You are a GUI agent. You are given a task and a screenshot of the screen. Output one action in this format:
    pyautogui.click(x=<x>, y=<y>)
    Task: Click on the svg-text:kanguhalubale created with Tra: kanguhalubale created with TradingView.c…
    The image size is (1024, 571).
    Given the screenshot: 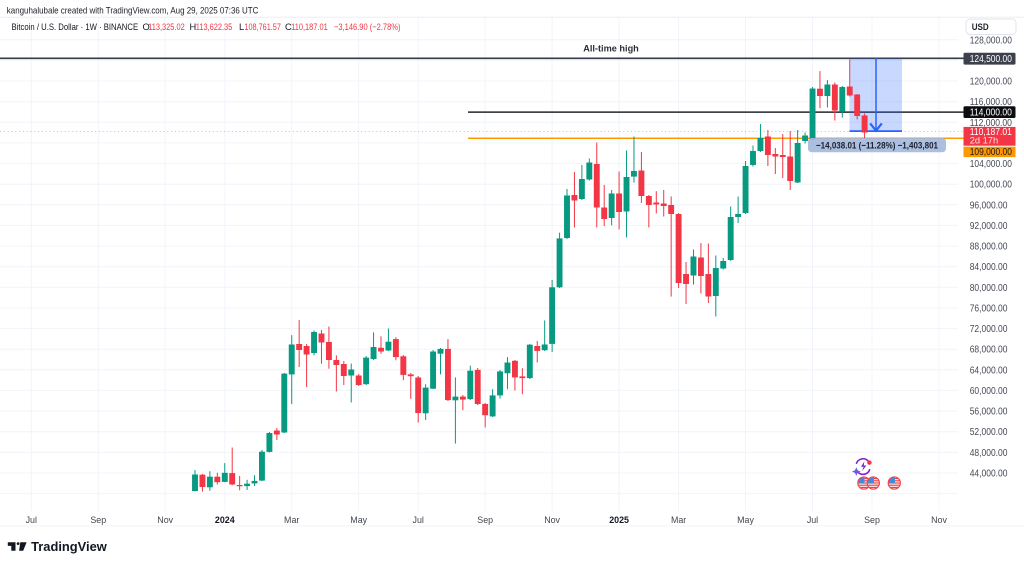 What is the action you would take?
    pyautogui.click(x=133, y=10)
    